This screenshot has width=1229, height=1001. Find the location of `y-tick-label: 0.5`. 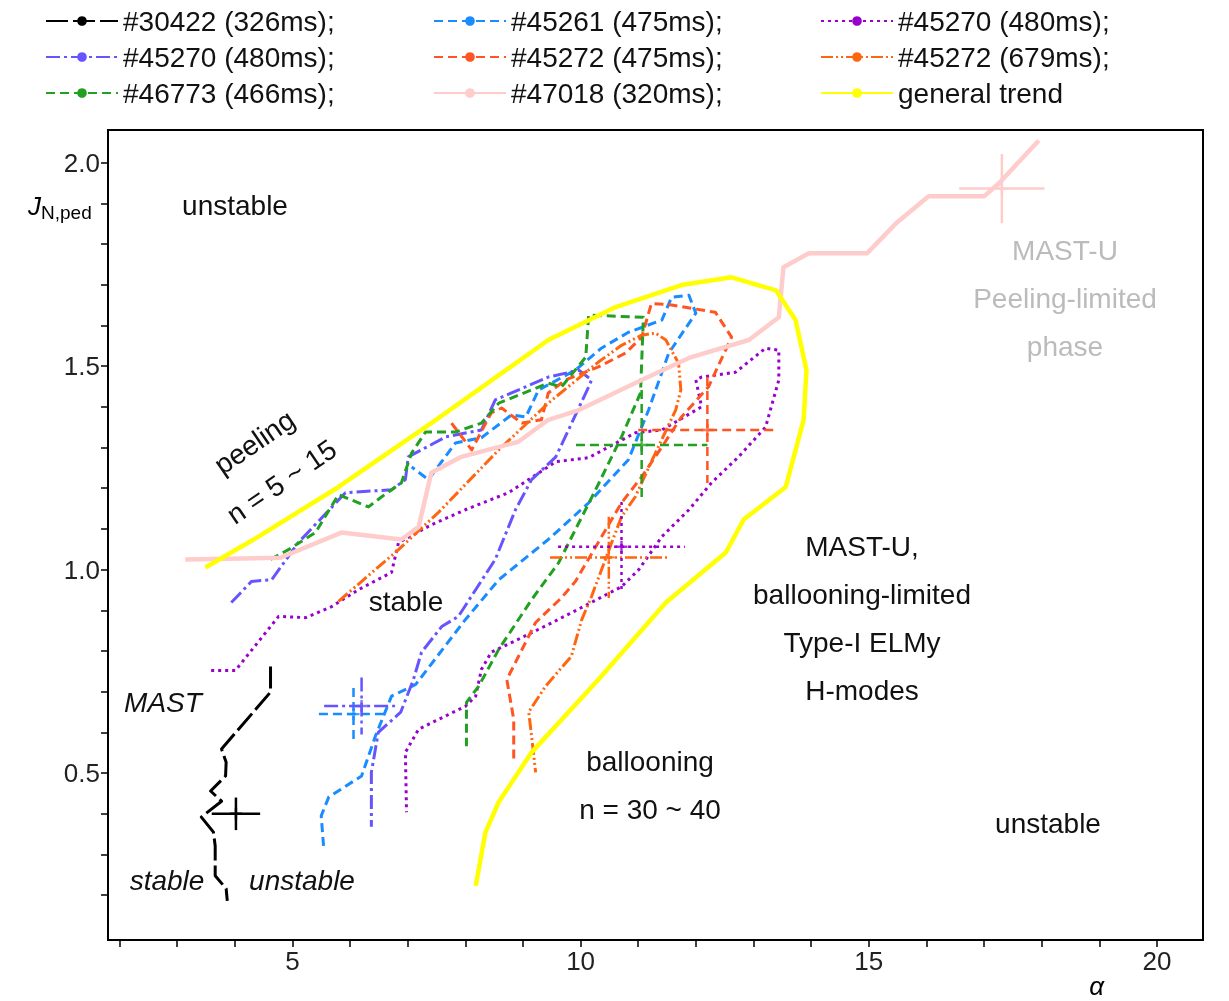

y-tick-label: 0.5 is located at coordinates (81, 773).